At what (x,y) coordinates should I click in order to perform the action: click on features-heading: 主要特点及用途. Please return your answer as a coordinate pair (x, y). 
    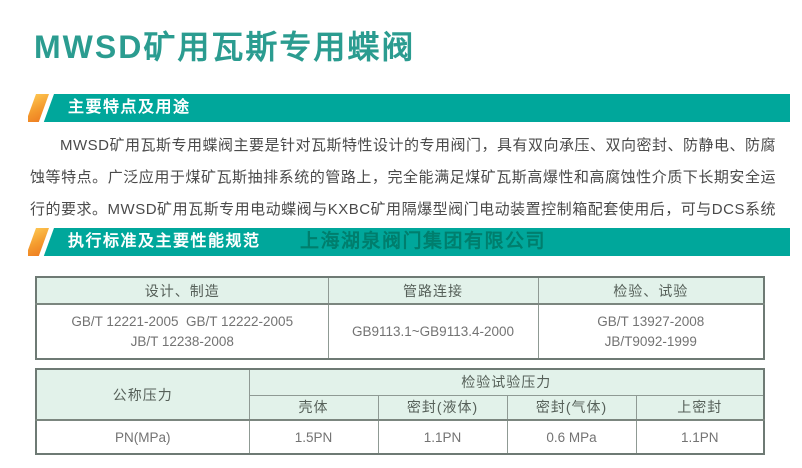
    Looking at the image, I should click on (129, 107).